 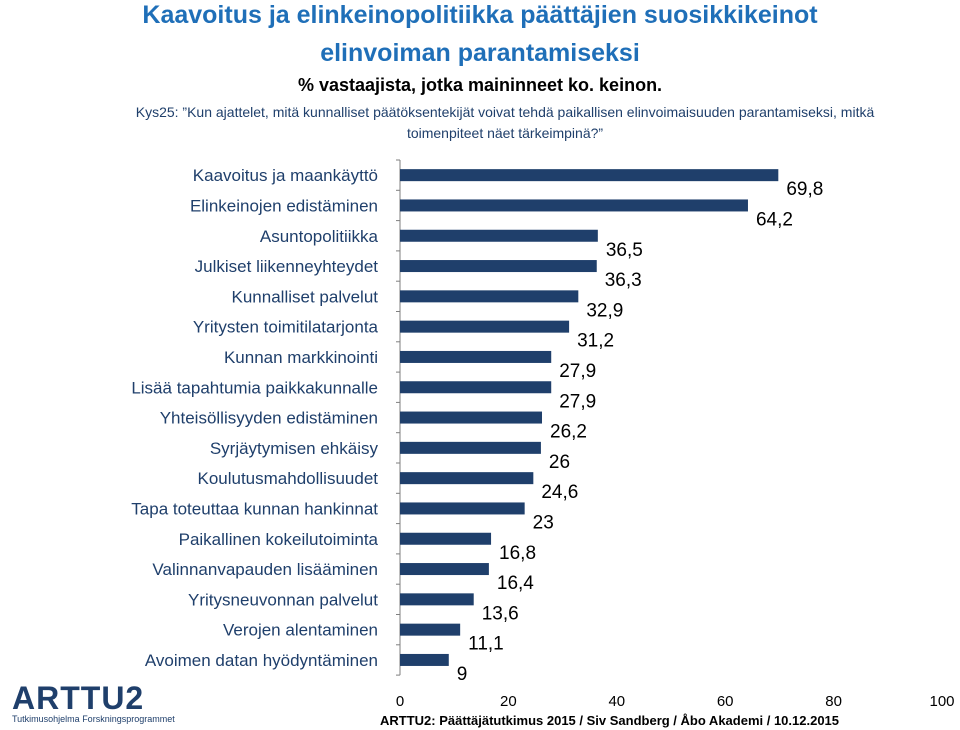 I want to click on value-label: 16,4, so click(x=515, y=583).